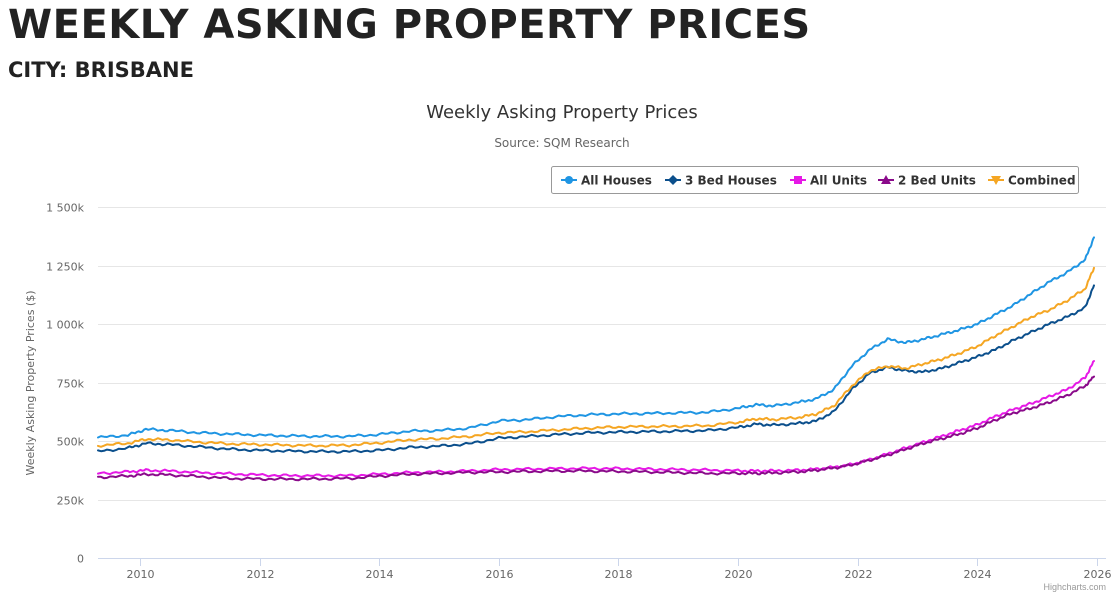 The height and width of the screenshot is (593, 1111). Describe the element at coordinates (101, 70) in the screenshot. I see `city-label: CITY: BRISBANE` at that location.